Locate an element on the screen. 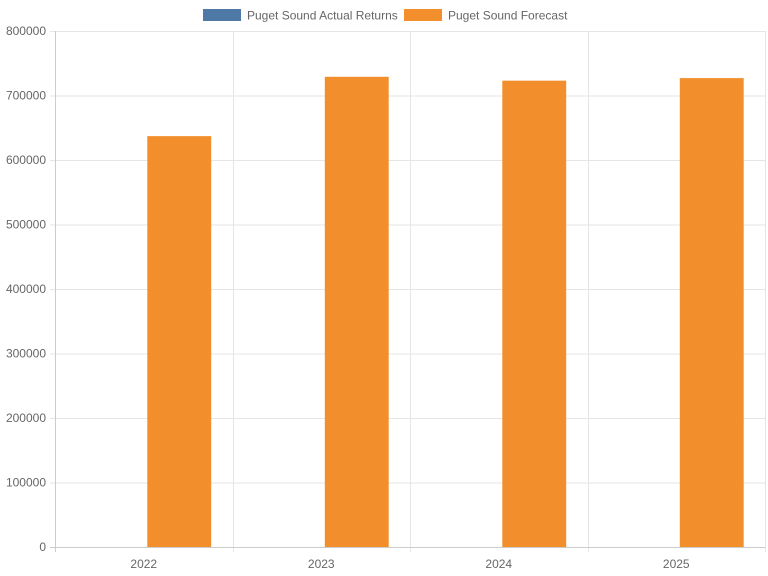 The width and height of the screenshot is (768, 576). y-tick-label: 800000 is located at coordinates (26, 31).